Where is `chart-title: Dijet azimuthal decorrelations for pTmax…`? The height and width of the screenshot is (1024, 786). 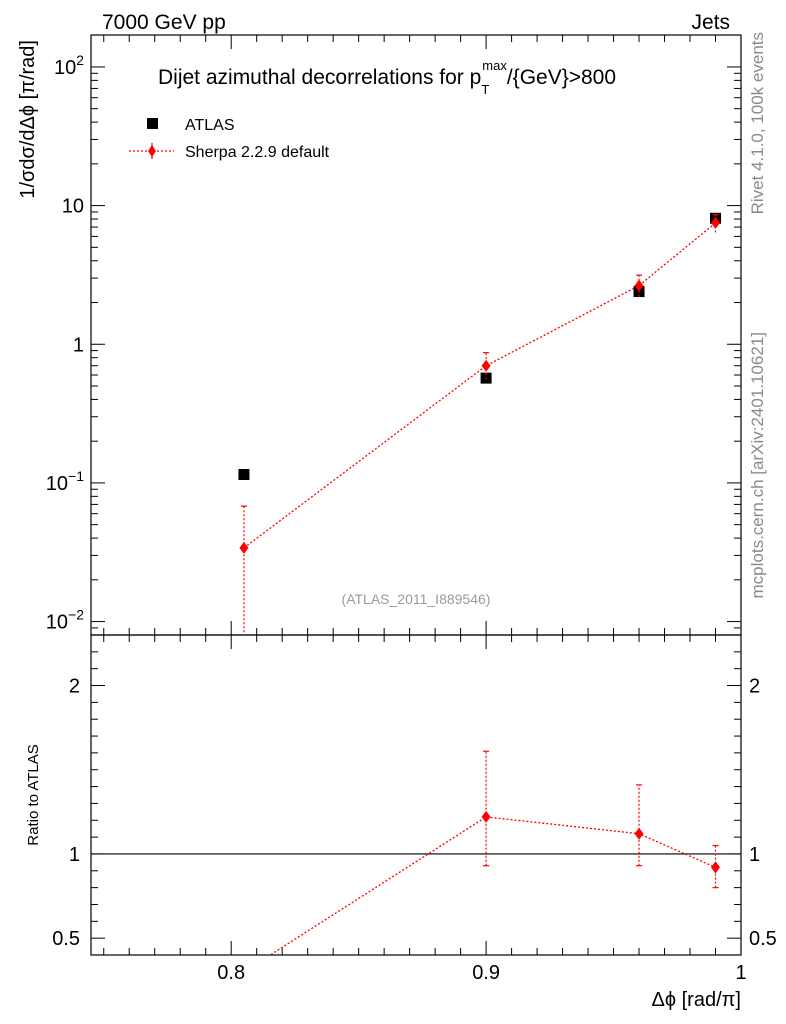 chart-title: Dijet azimuthal decorrelations for pTmax… is located at coordinates (387, 77).